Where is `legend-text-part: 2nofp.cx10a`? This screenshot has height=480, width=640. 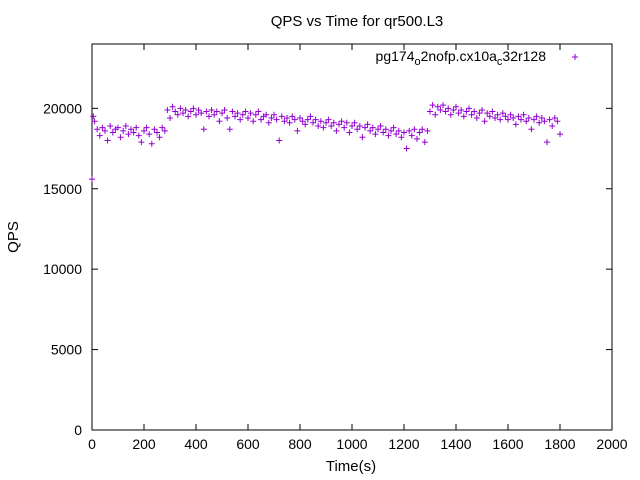 legend-text-part: 2nofp.cx10a is located at coordinates (459, 56).